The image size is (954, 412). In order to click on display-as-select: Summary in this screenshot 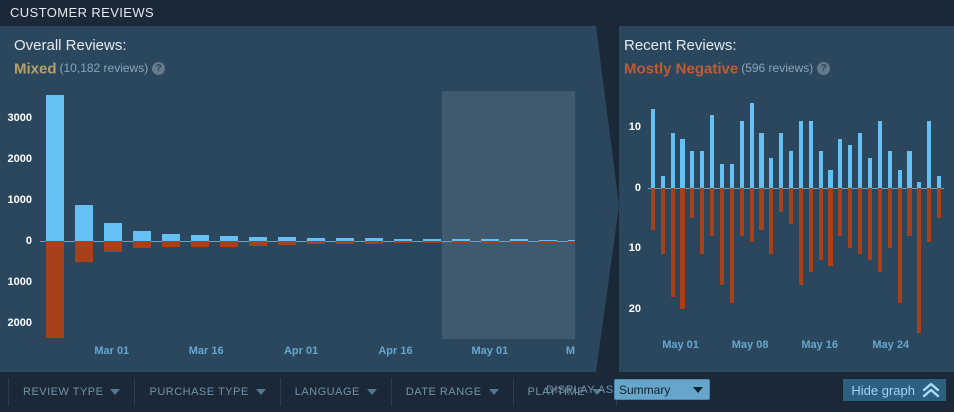, I will do `click(662, 389)`.